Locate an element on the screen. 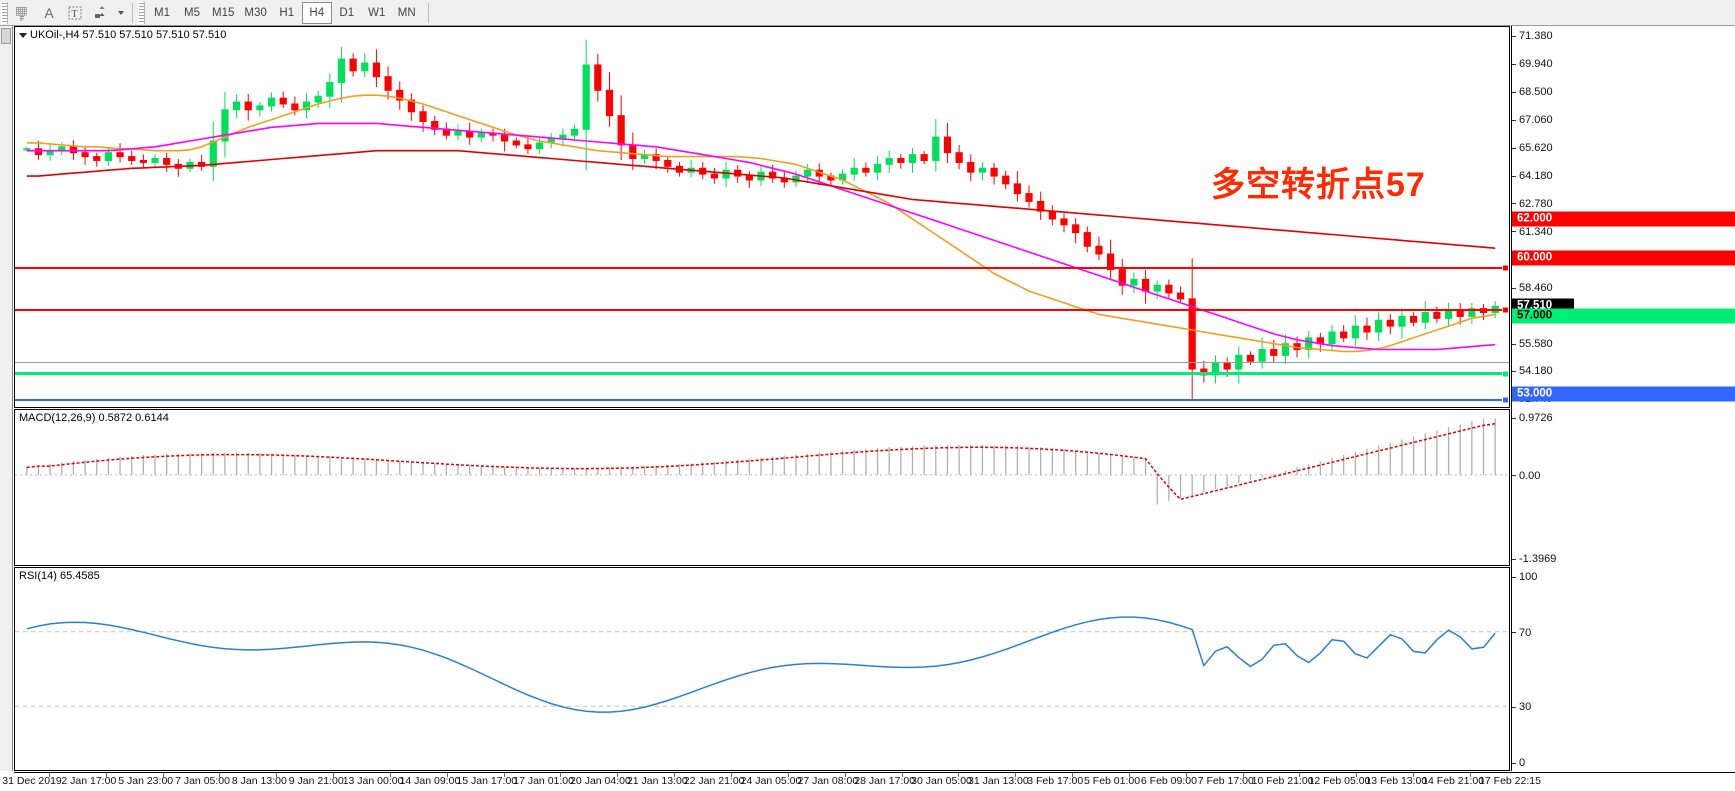 The width and height of the screenshot is (1735, 791). crosshair-grid-icon: F is located at coordinates (23, 13).